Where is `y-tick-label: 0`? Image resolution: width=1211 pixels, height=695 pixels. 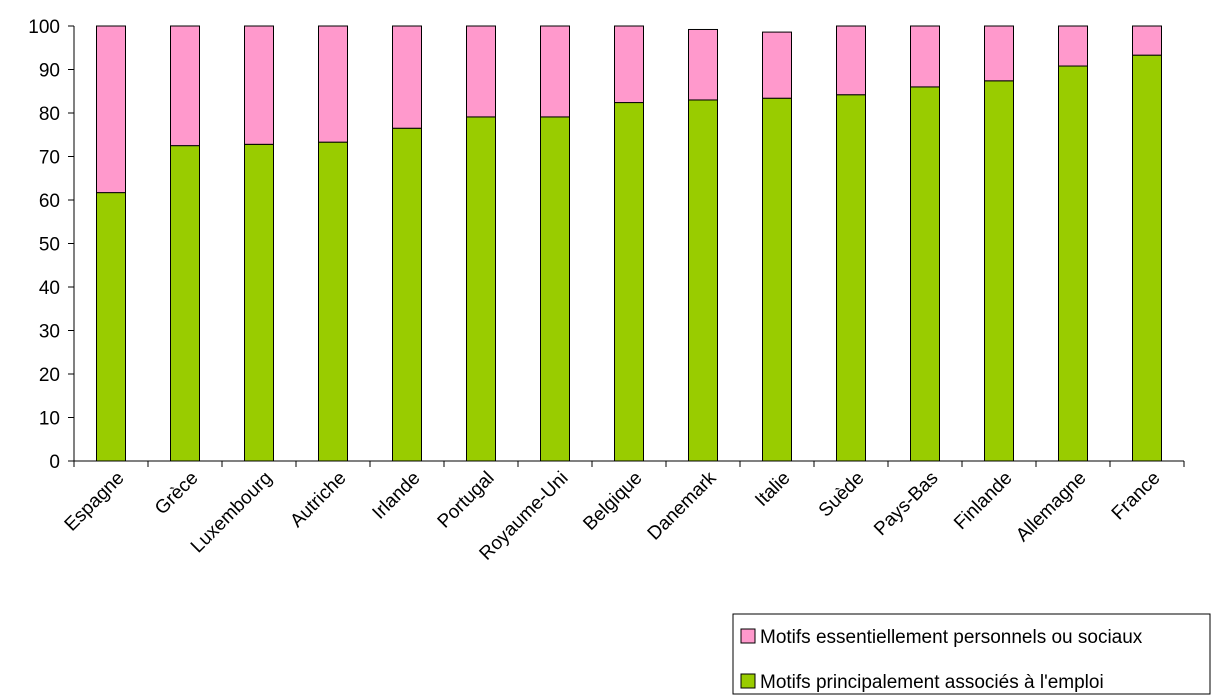
y-tick-label: 0 is located at coordinates (54, 462).